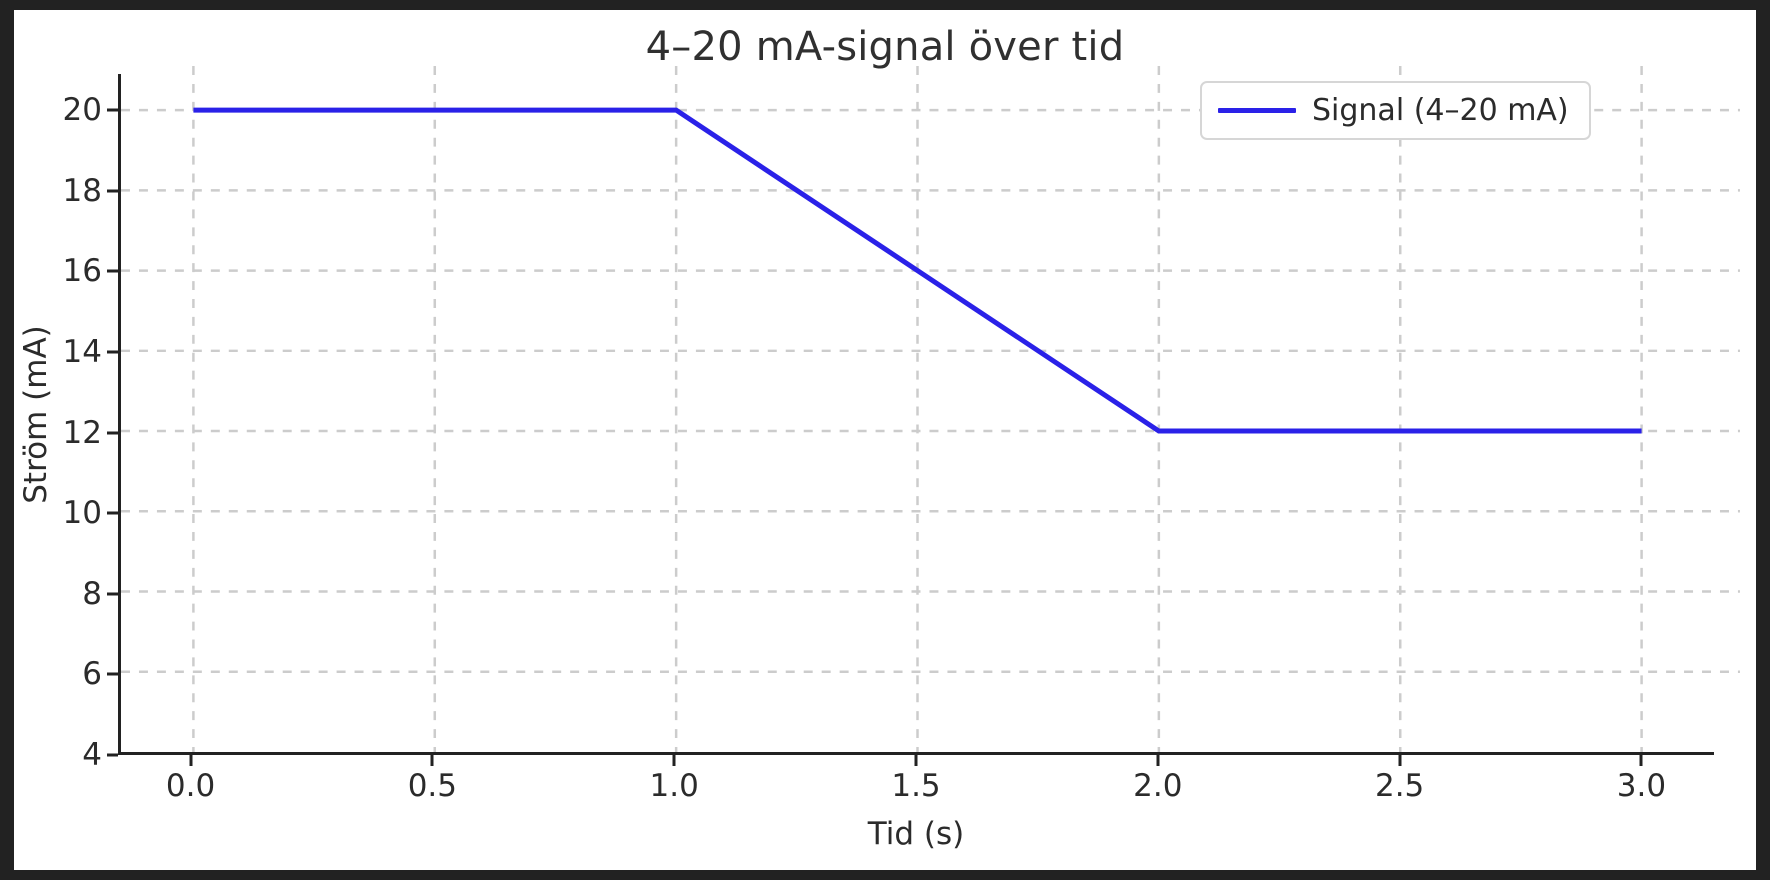  Describe the element at coordinates (92, 755) in the screenshot. I see `y-tick-label: 4` at that location.